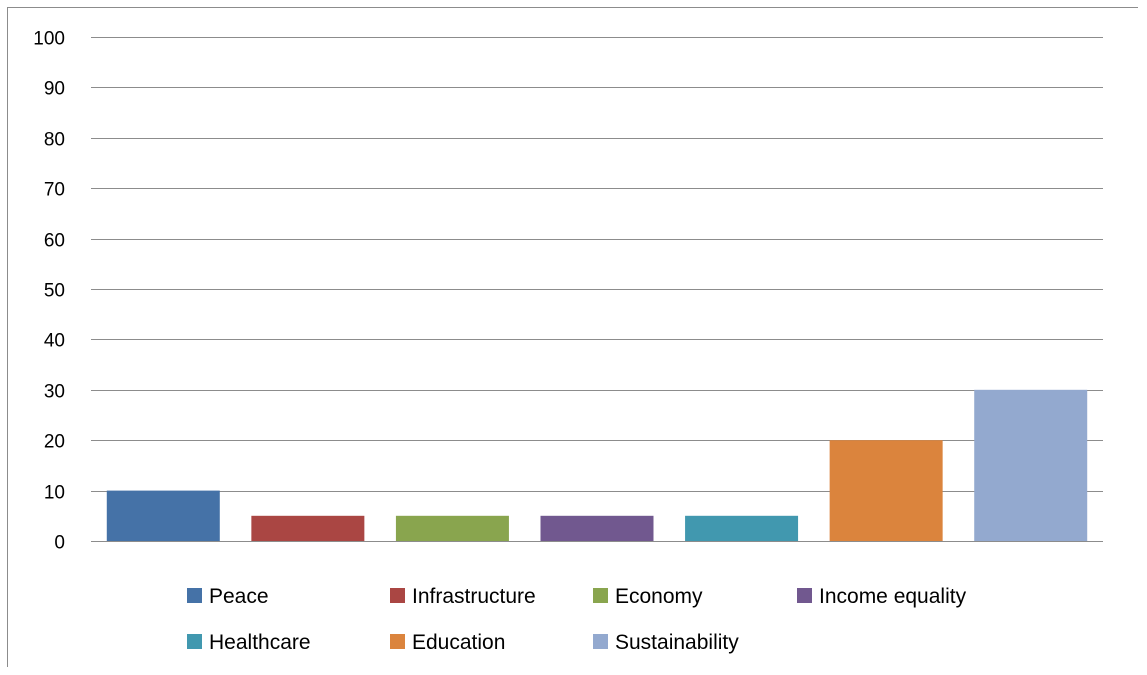 Image resolution: width=1147 pixels, height=675 pixels. Describe the element at coordinates (308, 528) in the screenshot. I see `bar-infrastructure` at that location.